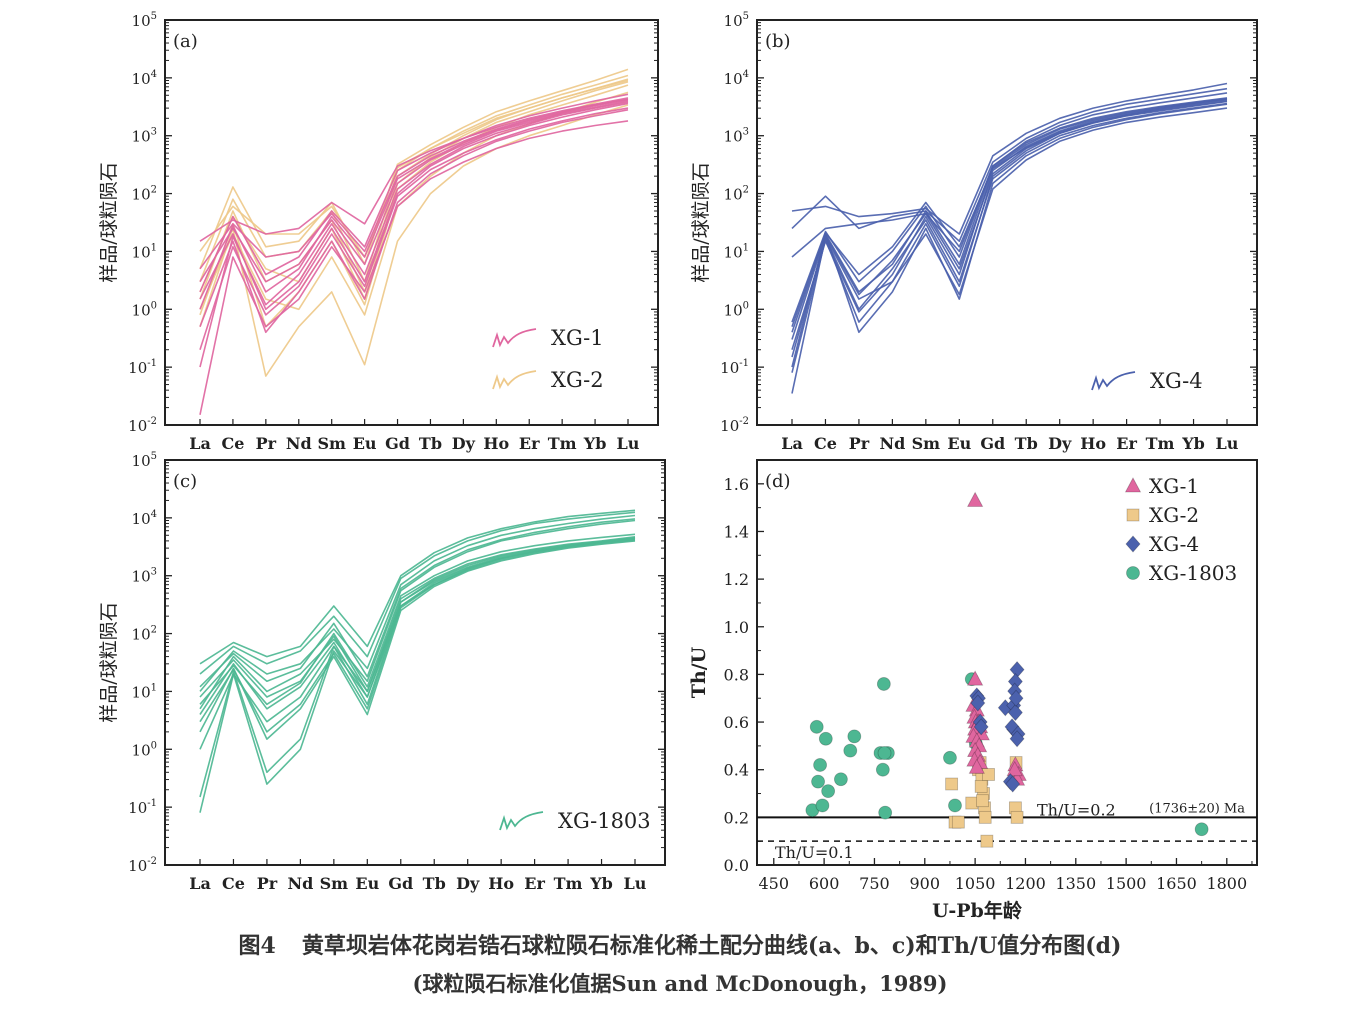 The height and width of the screenshot is (1016, 1360). I want to click on x-tick-label: 1500, so click(1126, 883).